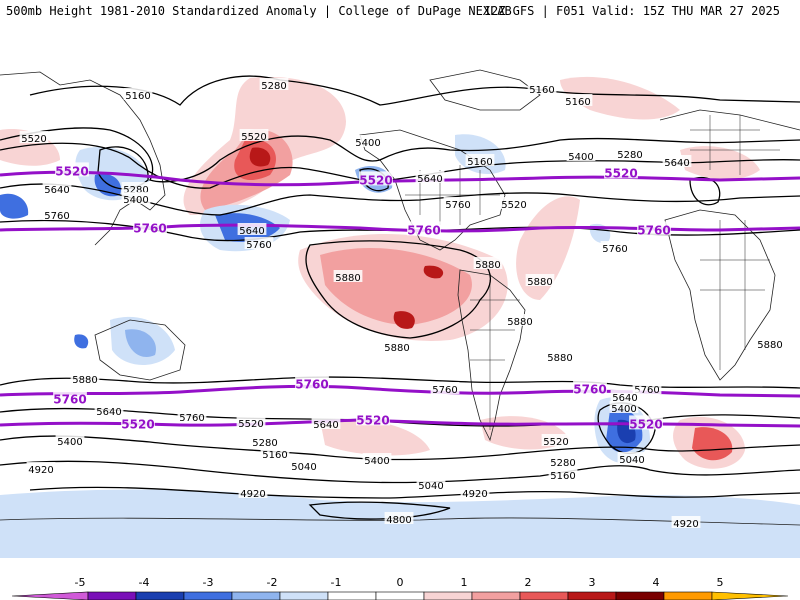  I want to click on label-5400-asia: 5400, so click(136, 199).